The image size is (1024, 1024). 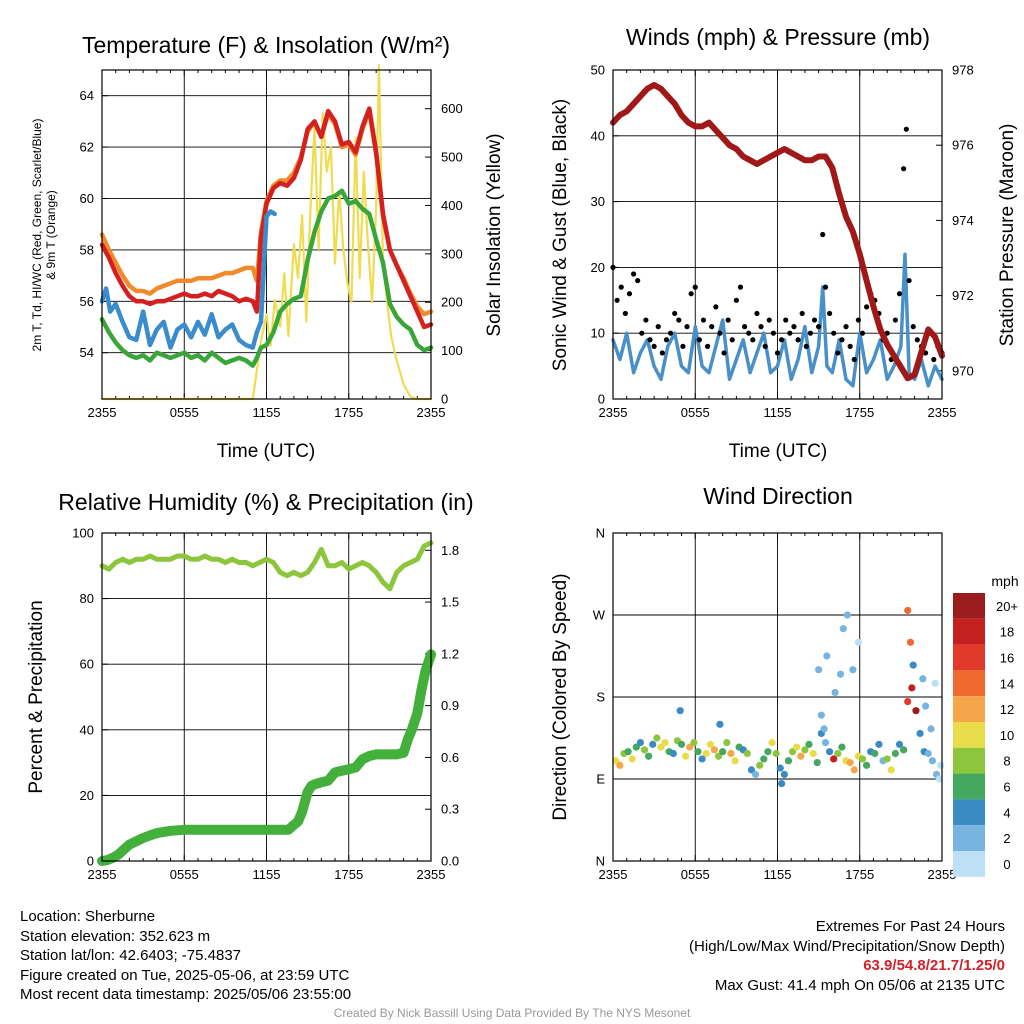 What do you see at coordinates (450, 550) in the screenshot?
I see `y2-tick-label: 1.8` at bounding box center [450, 550].